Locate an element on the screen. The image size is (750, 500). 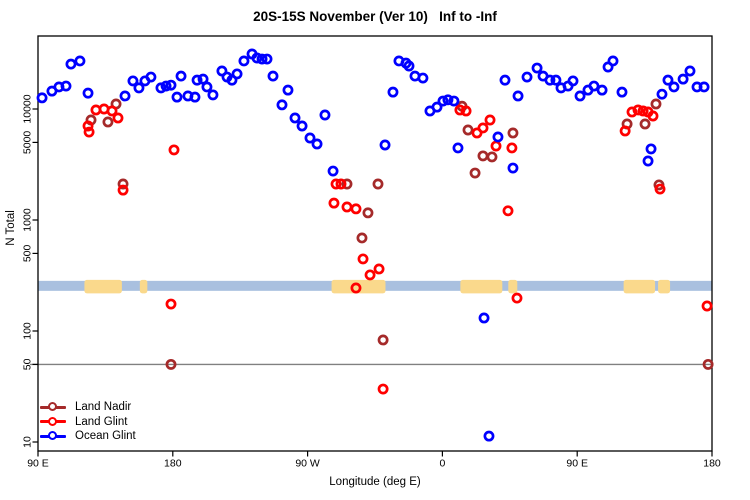
y-axis-tick-label: 5000 is located at coordinates (28, 143).